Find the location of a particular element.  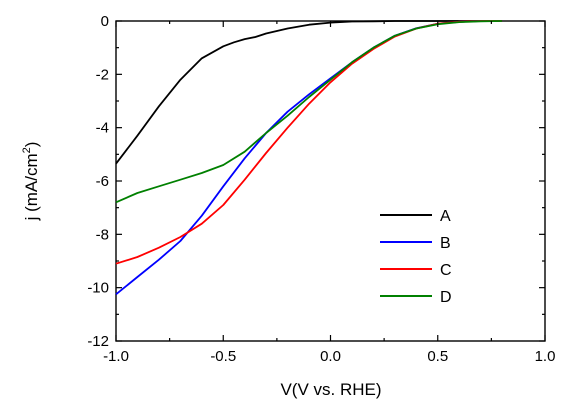

legend-label-d: D is located at coordinates (446, 297).